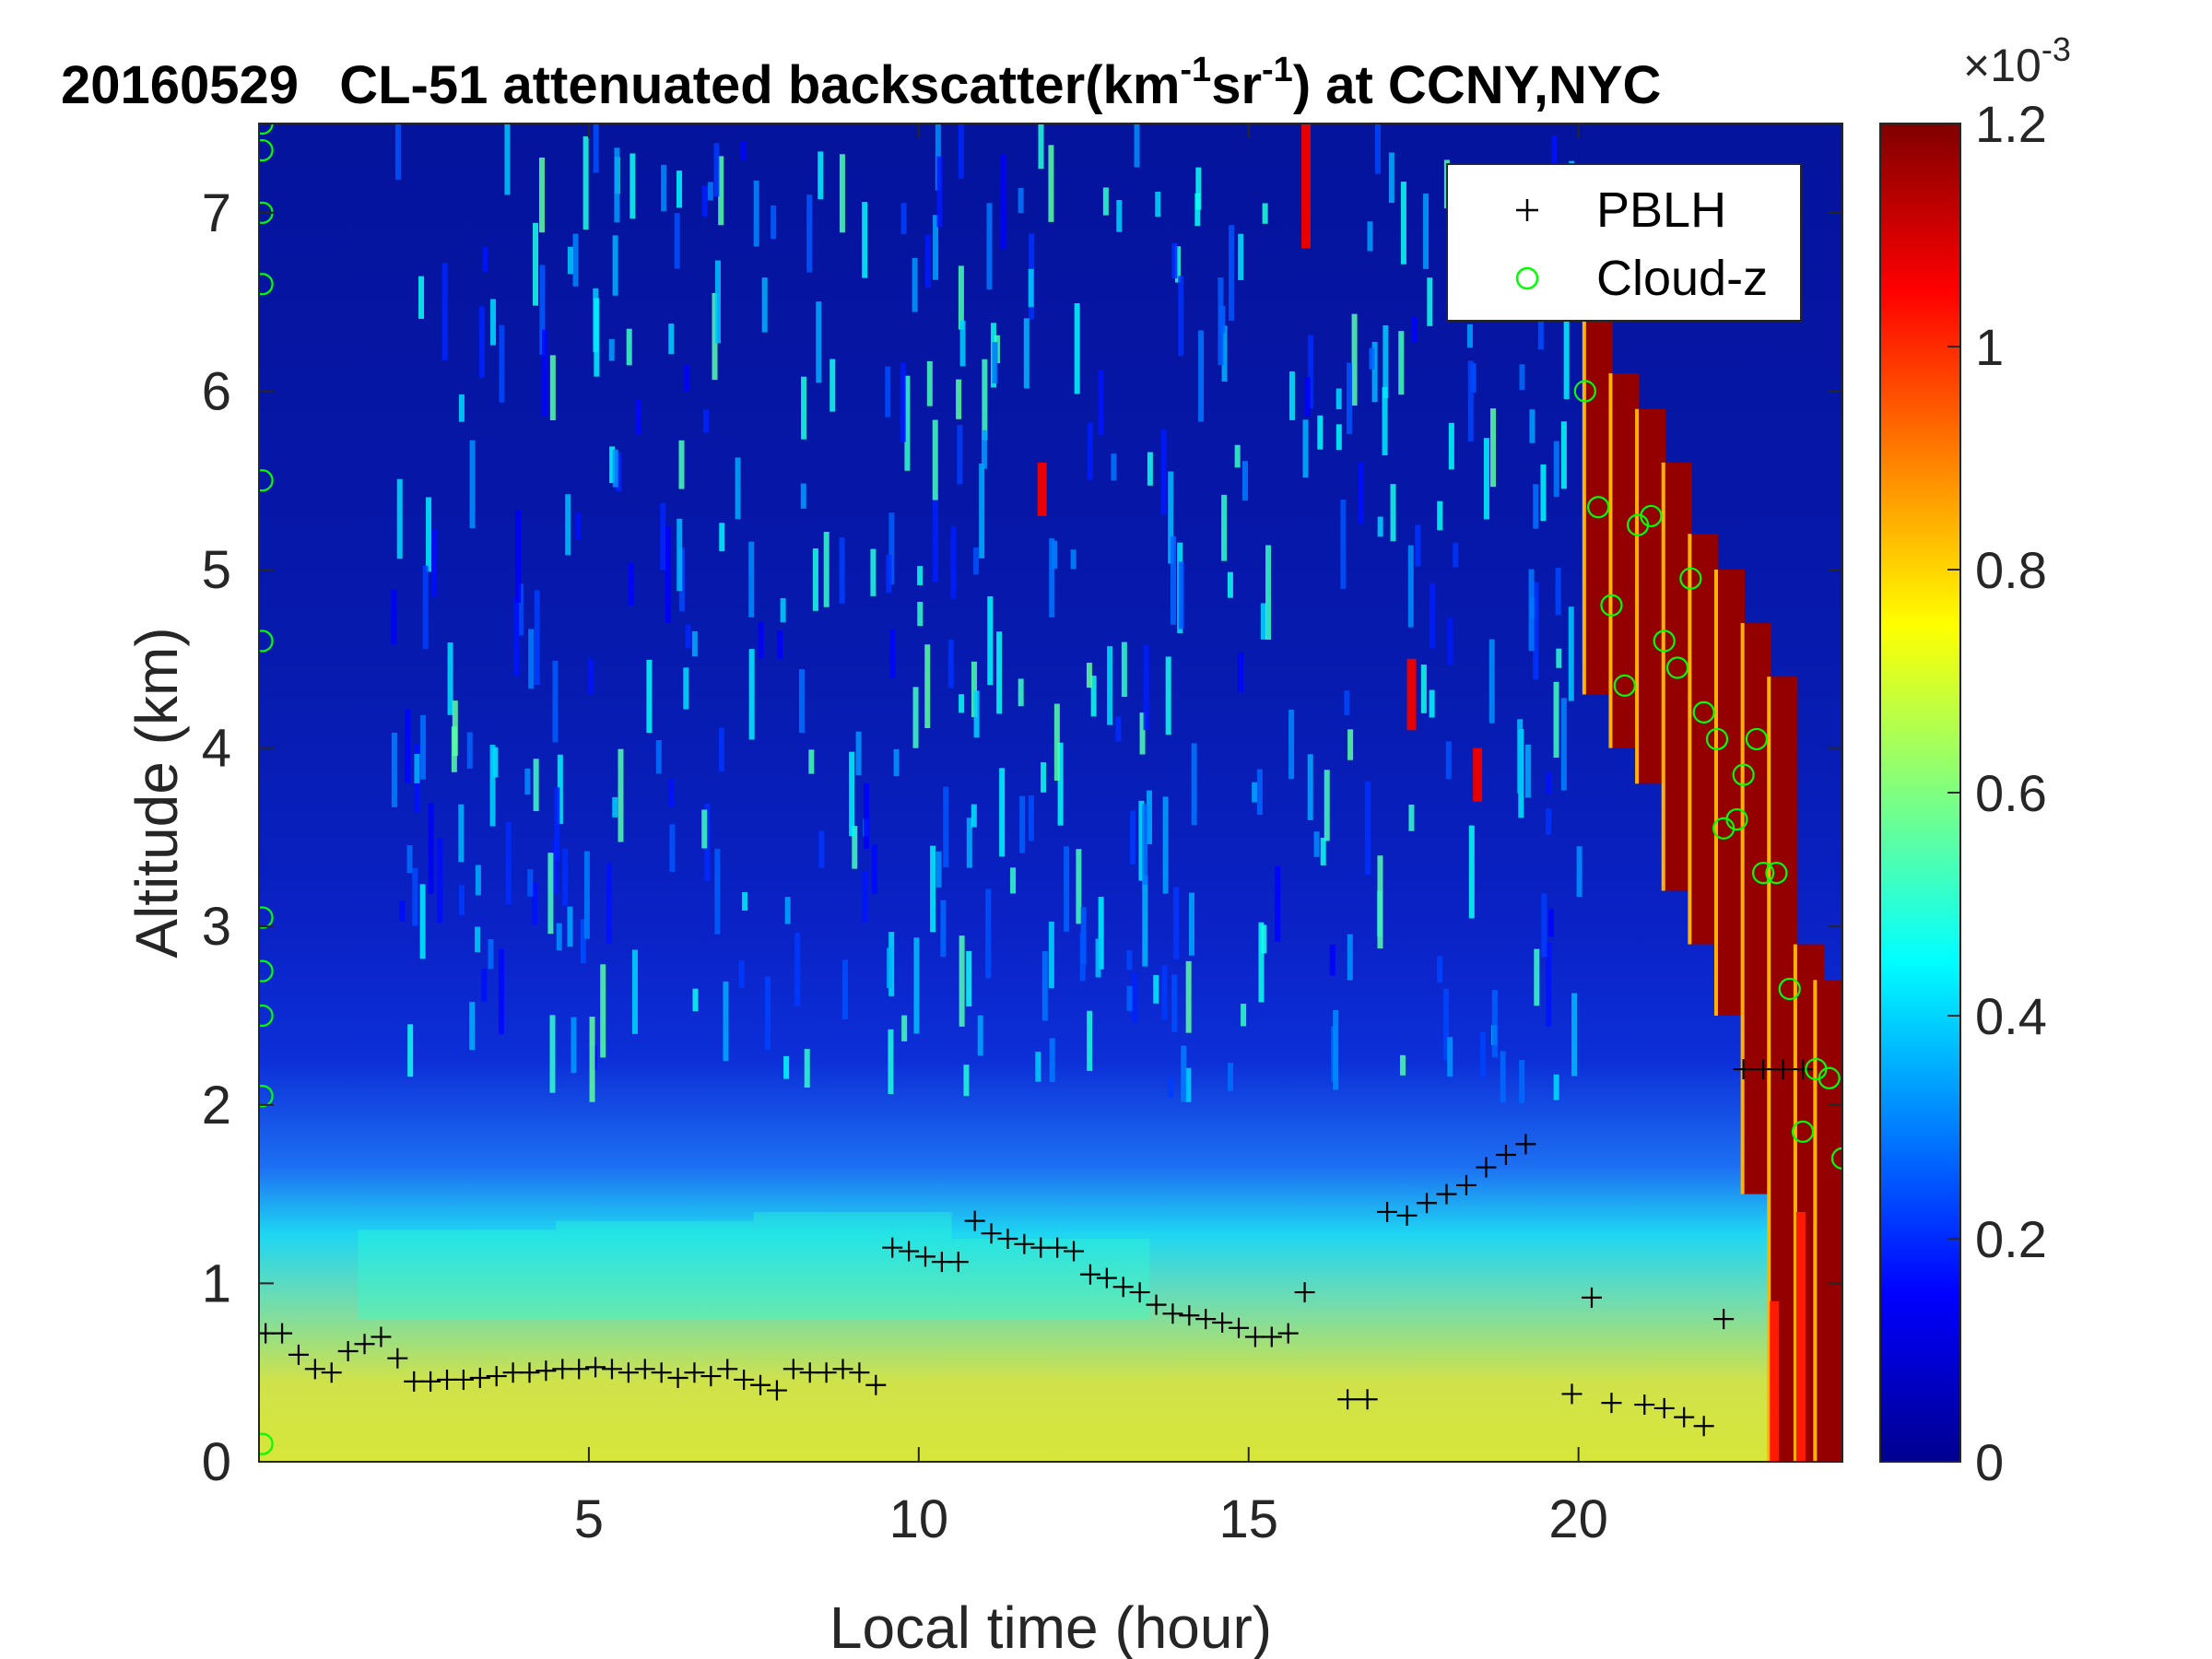 This screenshot has width=2212, height=1659. I want to click on colorbar-exponent: ×10⁻³, so click(2017, 60).